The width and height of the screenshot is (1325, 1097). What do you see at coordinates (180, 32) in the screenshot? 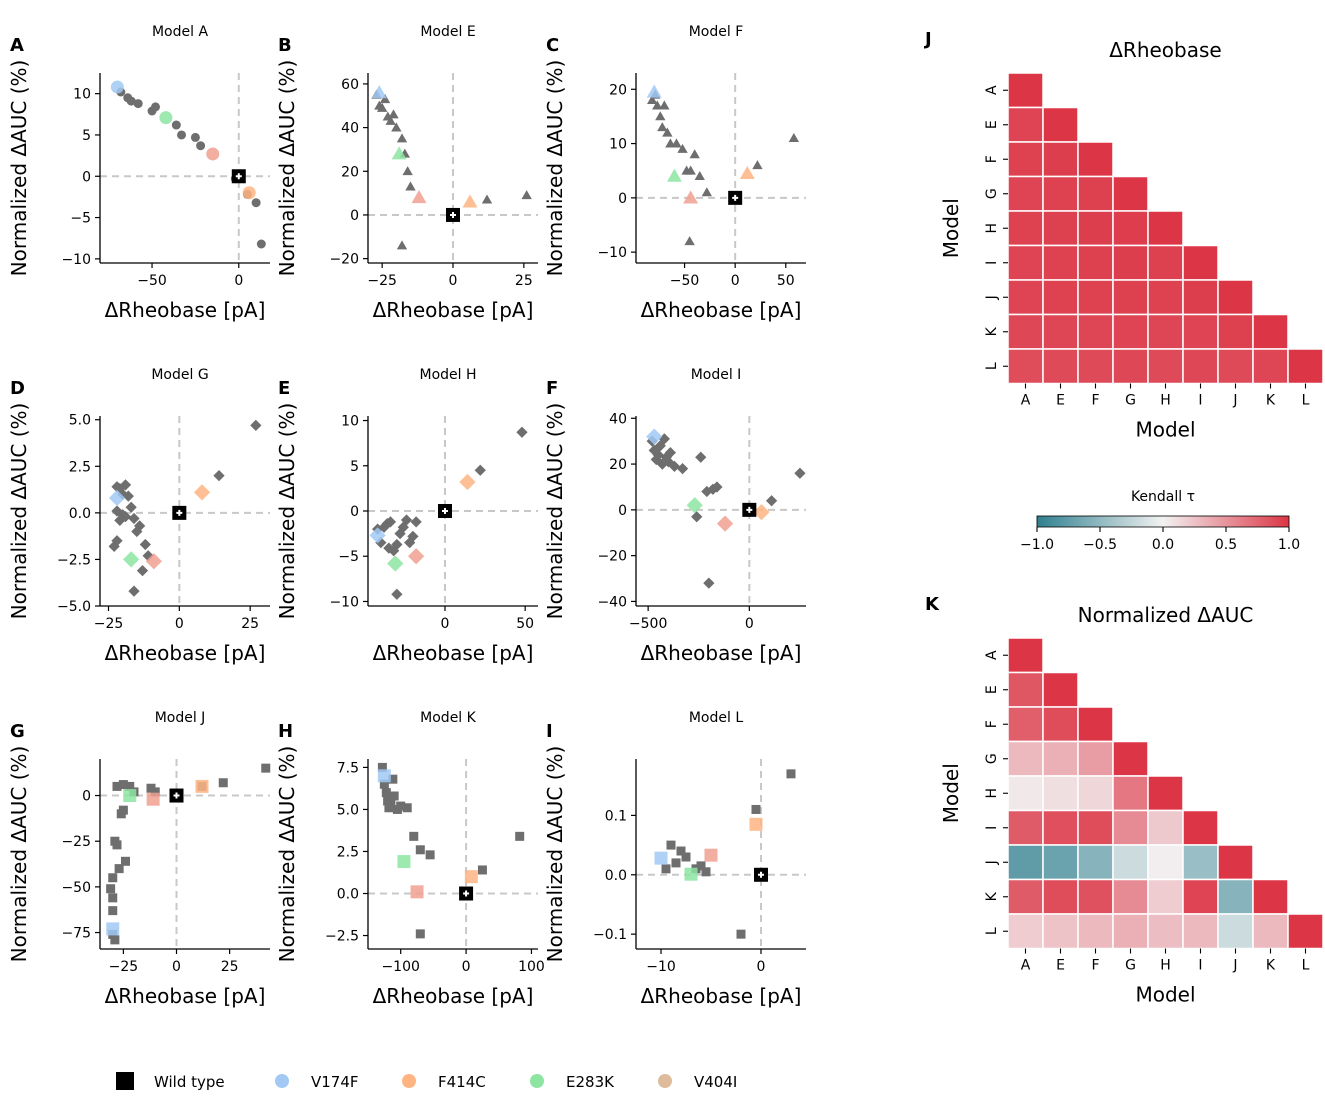
I see `panel-title: Model A` at bounding box center [180, 32].